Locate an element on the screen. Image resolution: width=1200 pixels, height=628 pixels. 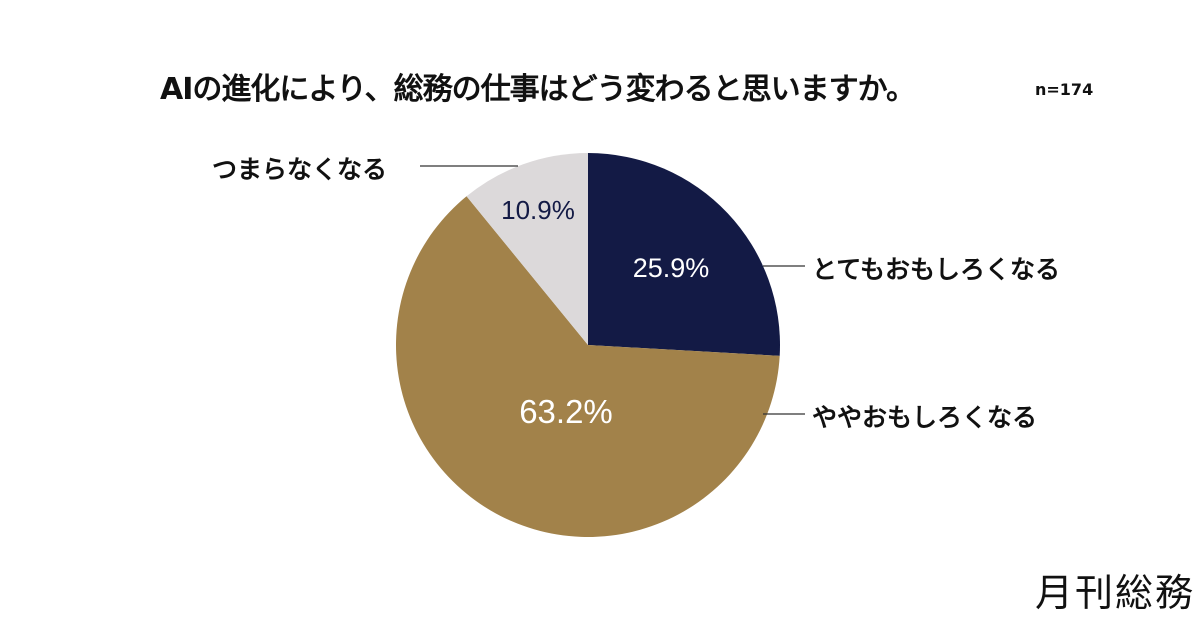
legend-label-very-interesting: とてもおもしろくなる is located at coordinates (936, 269).